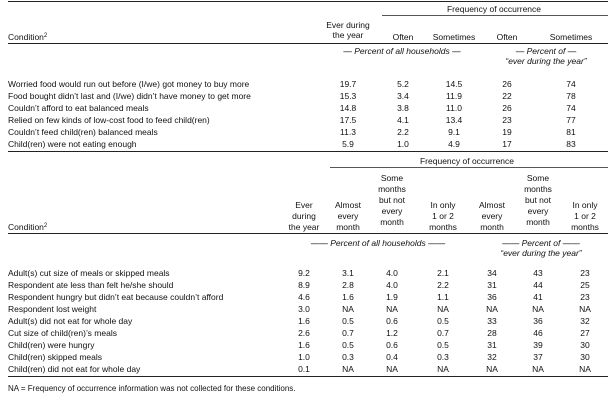 This screenshot has width=611, height=400. Describe the element at coordinates (443, 345) in the screenshot. I see `t2-row-only: 0.5` at that location.